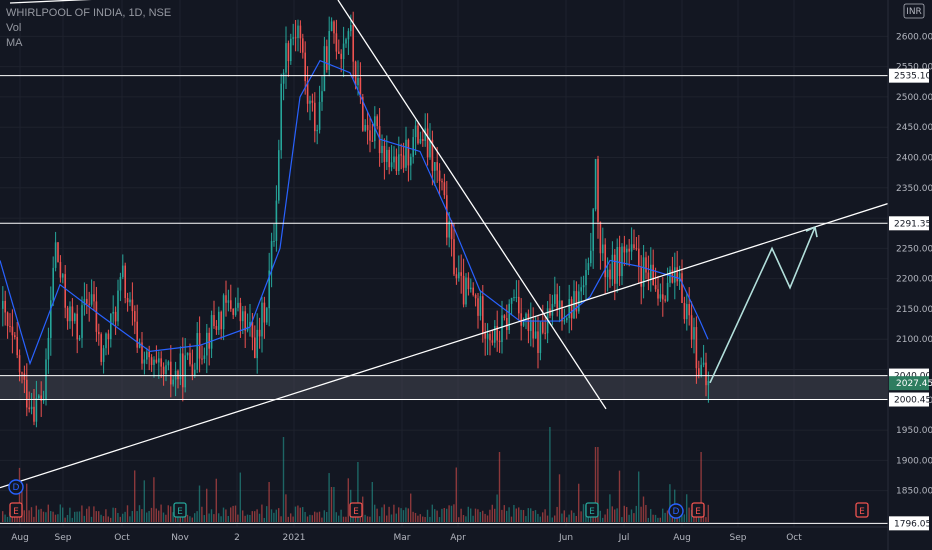  Describe the element at coordinates (14, 28) in the screenshot. I see `volume-indicator-label: Vol` at that location.